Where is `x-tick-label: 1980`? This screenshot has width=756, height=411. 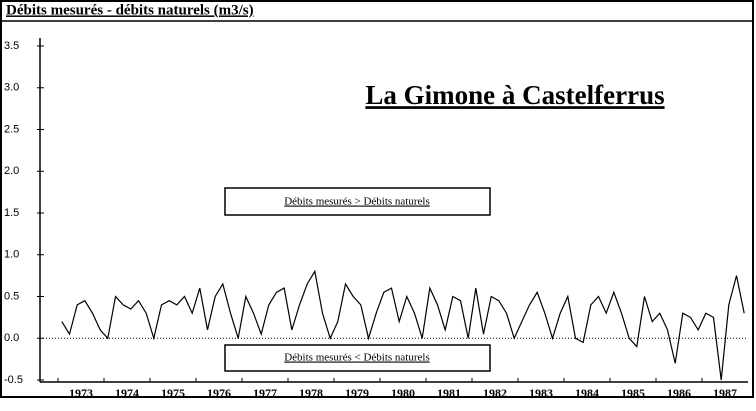
x-tick-label: 1980 is located at coordinates (403, 393).